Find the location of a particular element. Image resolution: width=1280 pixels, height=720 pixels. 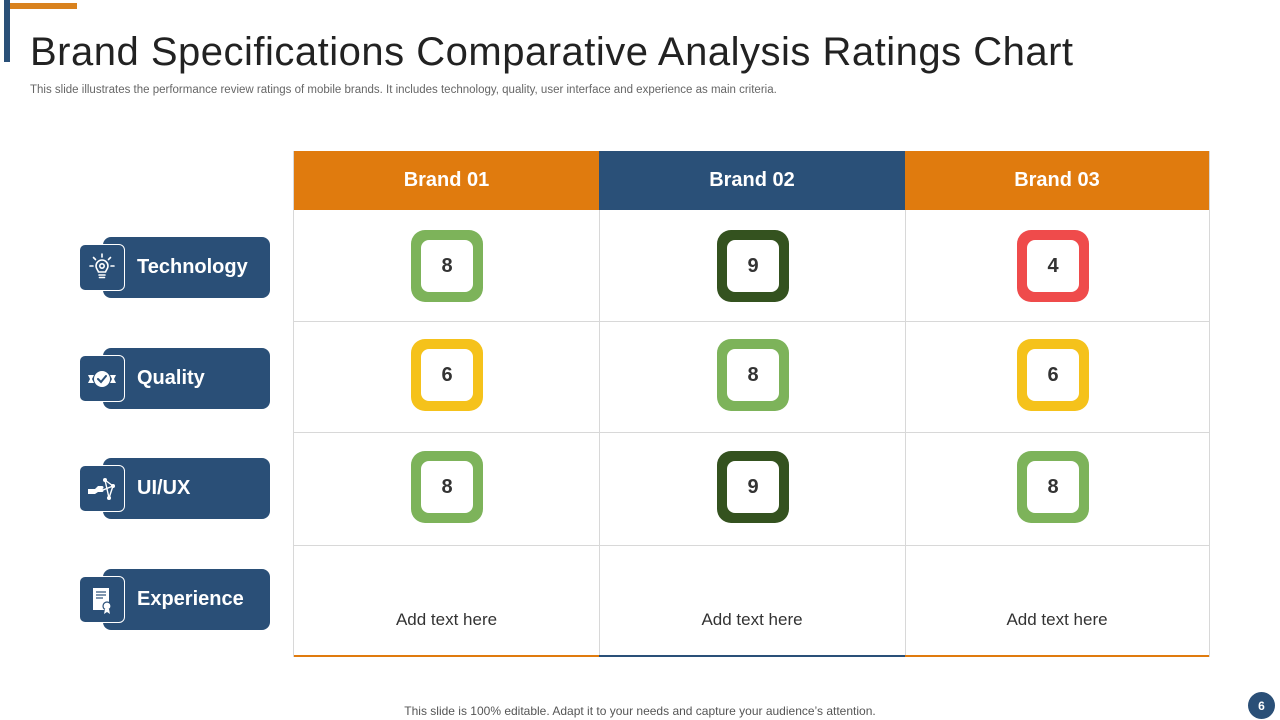

criterion-experience: Experience is located at coordinates (174, 599).